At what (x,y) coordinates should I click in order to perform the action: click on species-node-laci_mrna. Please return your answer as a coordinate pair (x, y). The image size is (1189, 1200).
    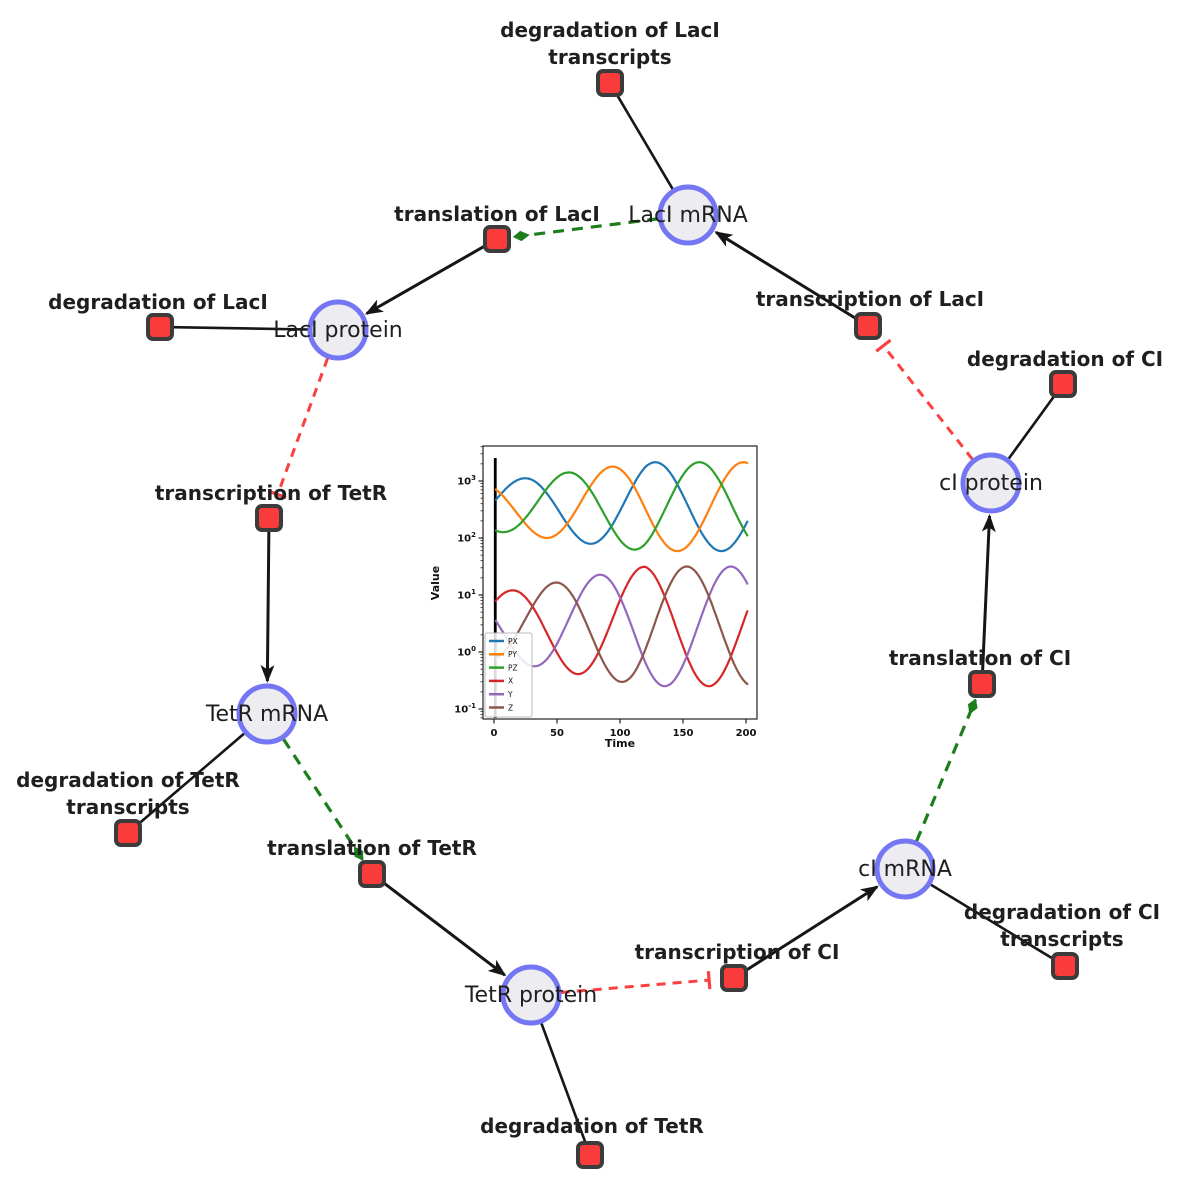
    Looking at the image, I should click on (688, 215).